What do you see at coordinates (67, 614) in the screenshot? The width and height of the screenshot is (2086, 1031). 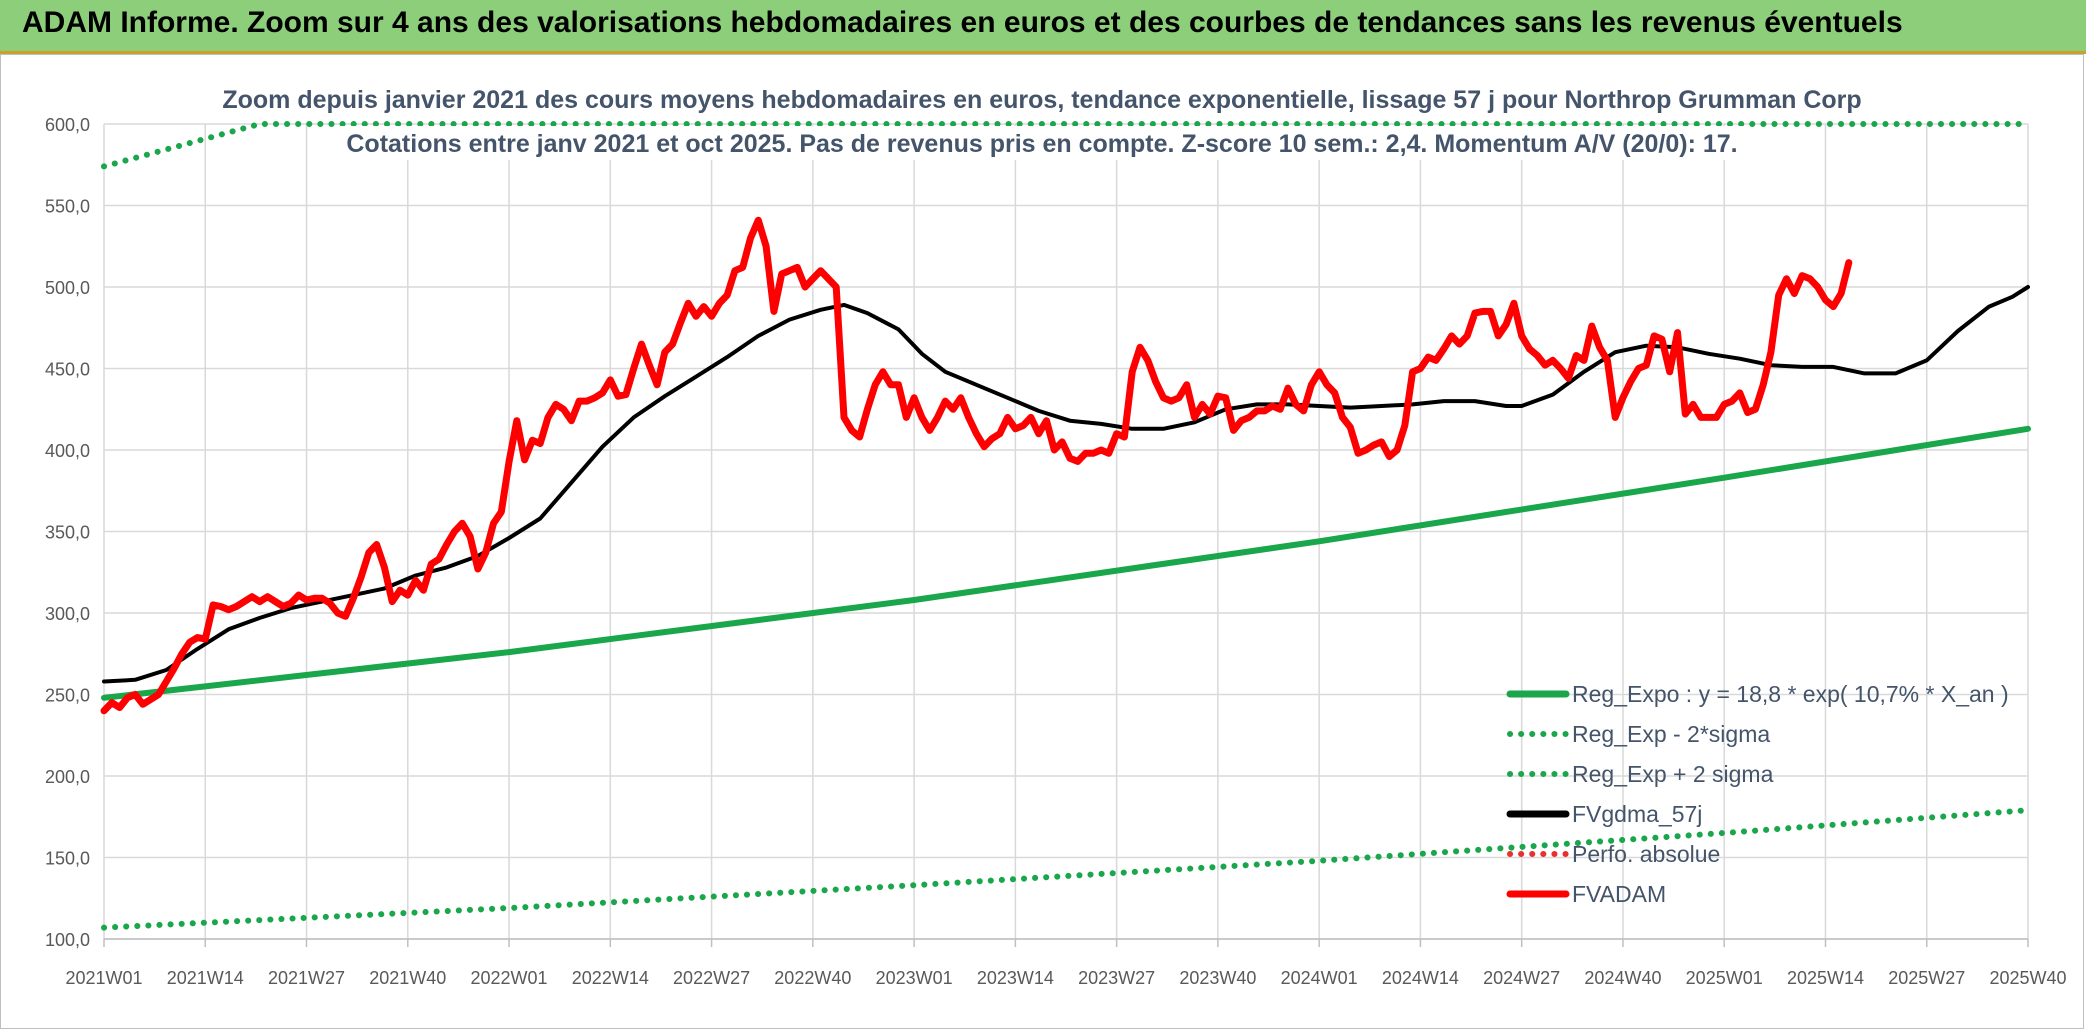 I see `y-tick-label: 300,0` at bounding box center [67, 614].